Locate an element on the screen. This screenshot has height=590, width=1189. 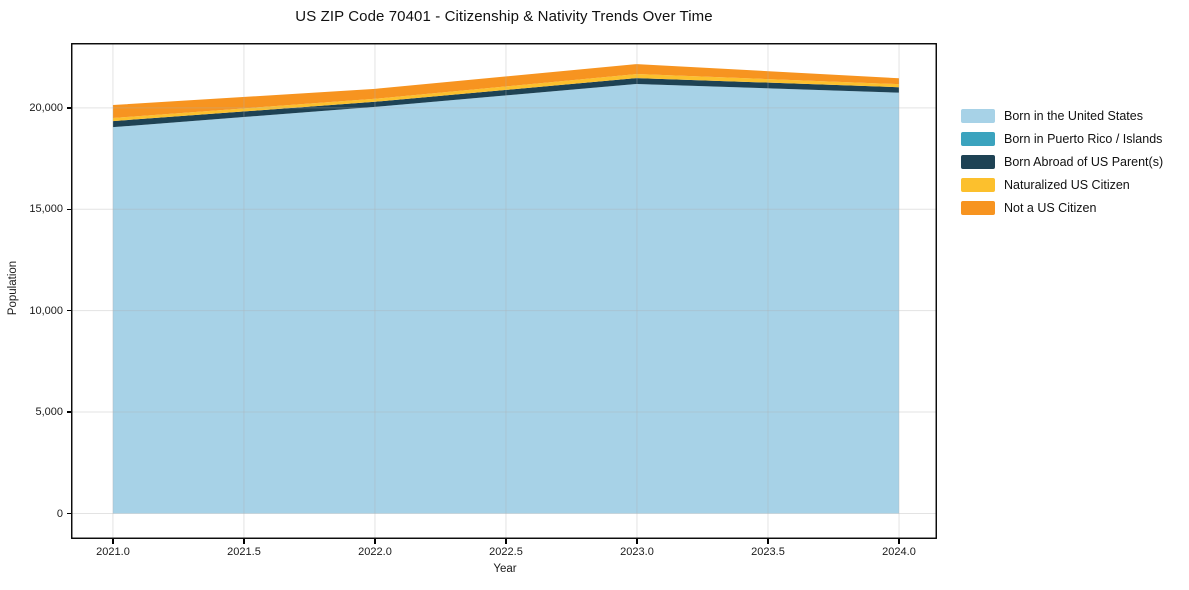
legend-item-born-in-puerto-rico: Born in Puerto Rico / Islands is located at coordinates (1062, 138).